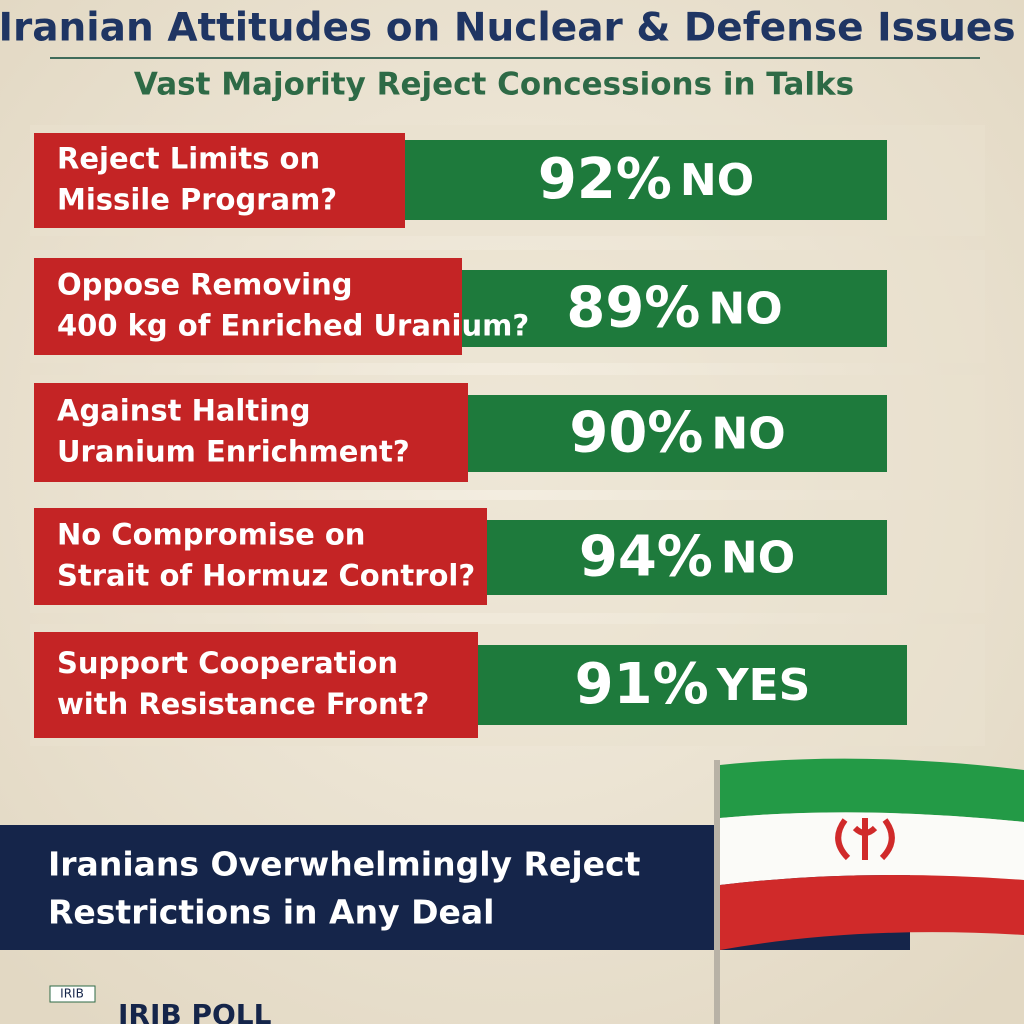 The image size is (1024, 1024). What do you see at coordinates (605, 179) in the screenshot?
I see `percent: 92%` at bounding box center [605, 179].